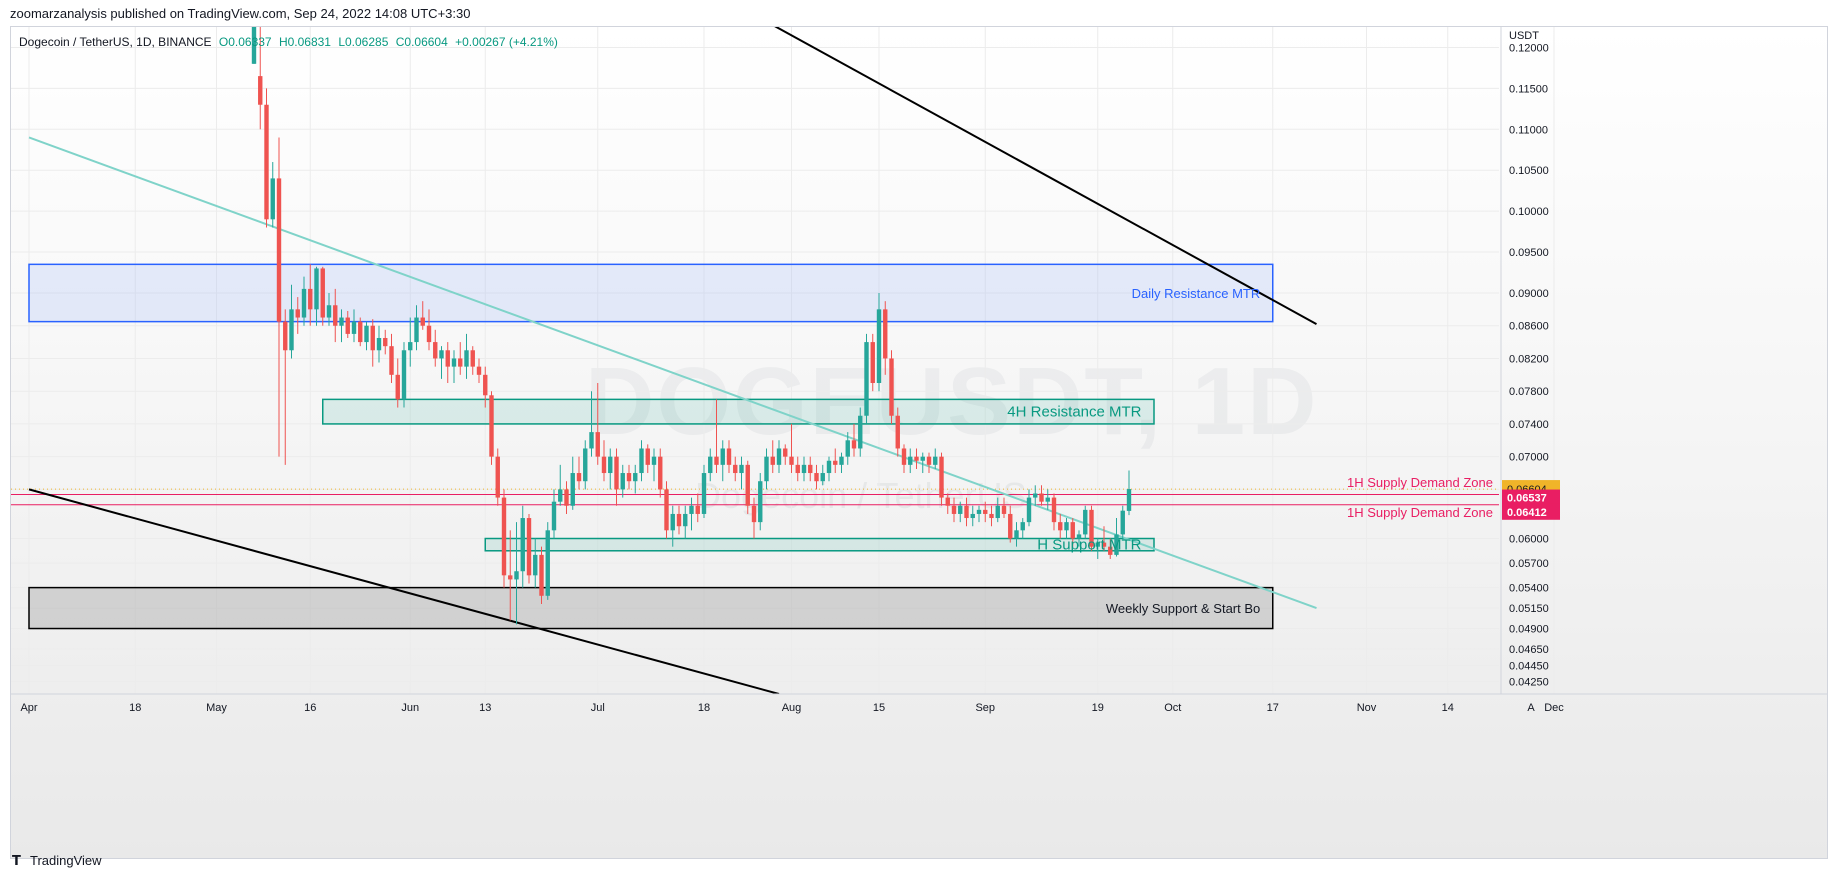 This screenshot has height=875, width=1834. I want to click on price-tick-label: 0.04450, so click(1529, 666).